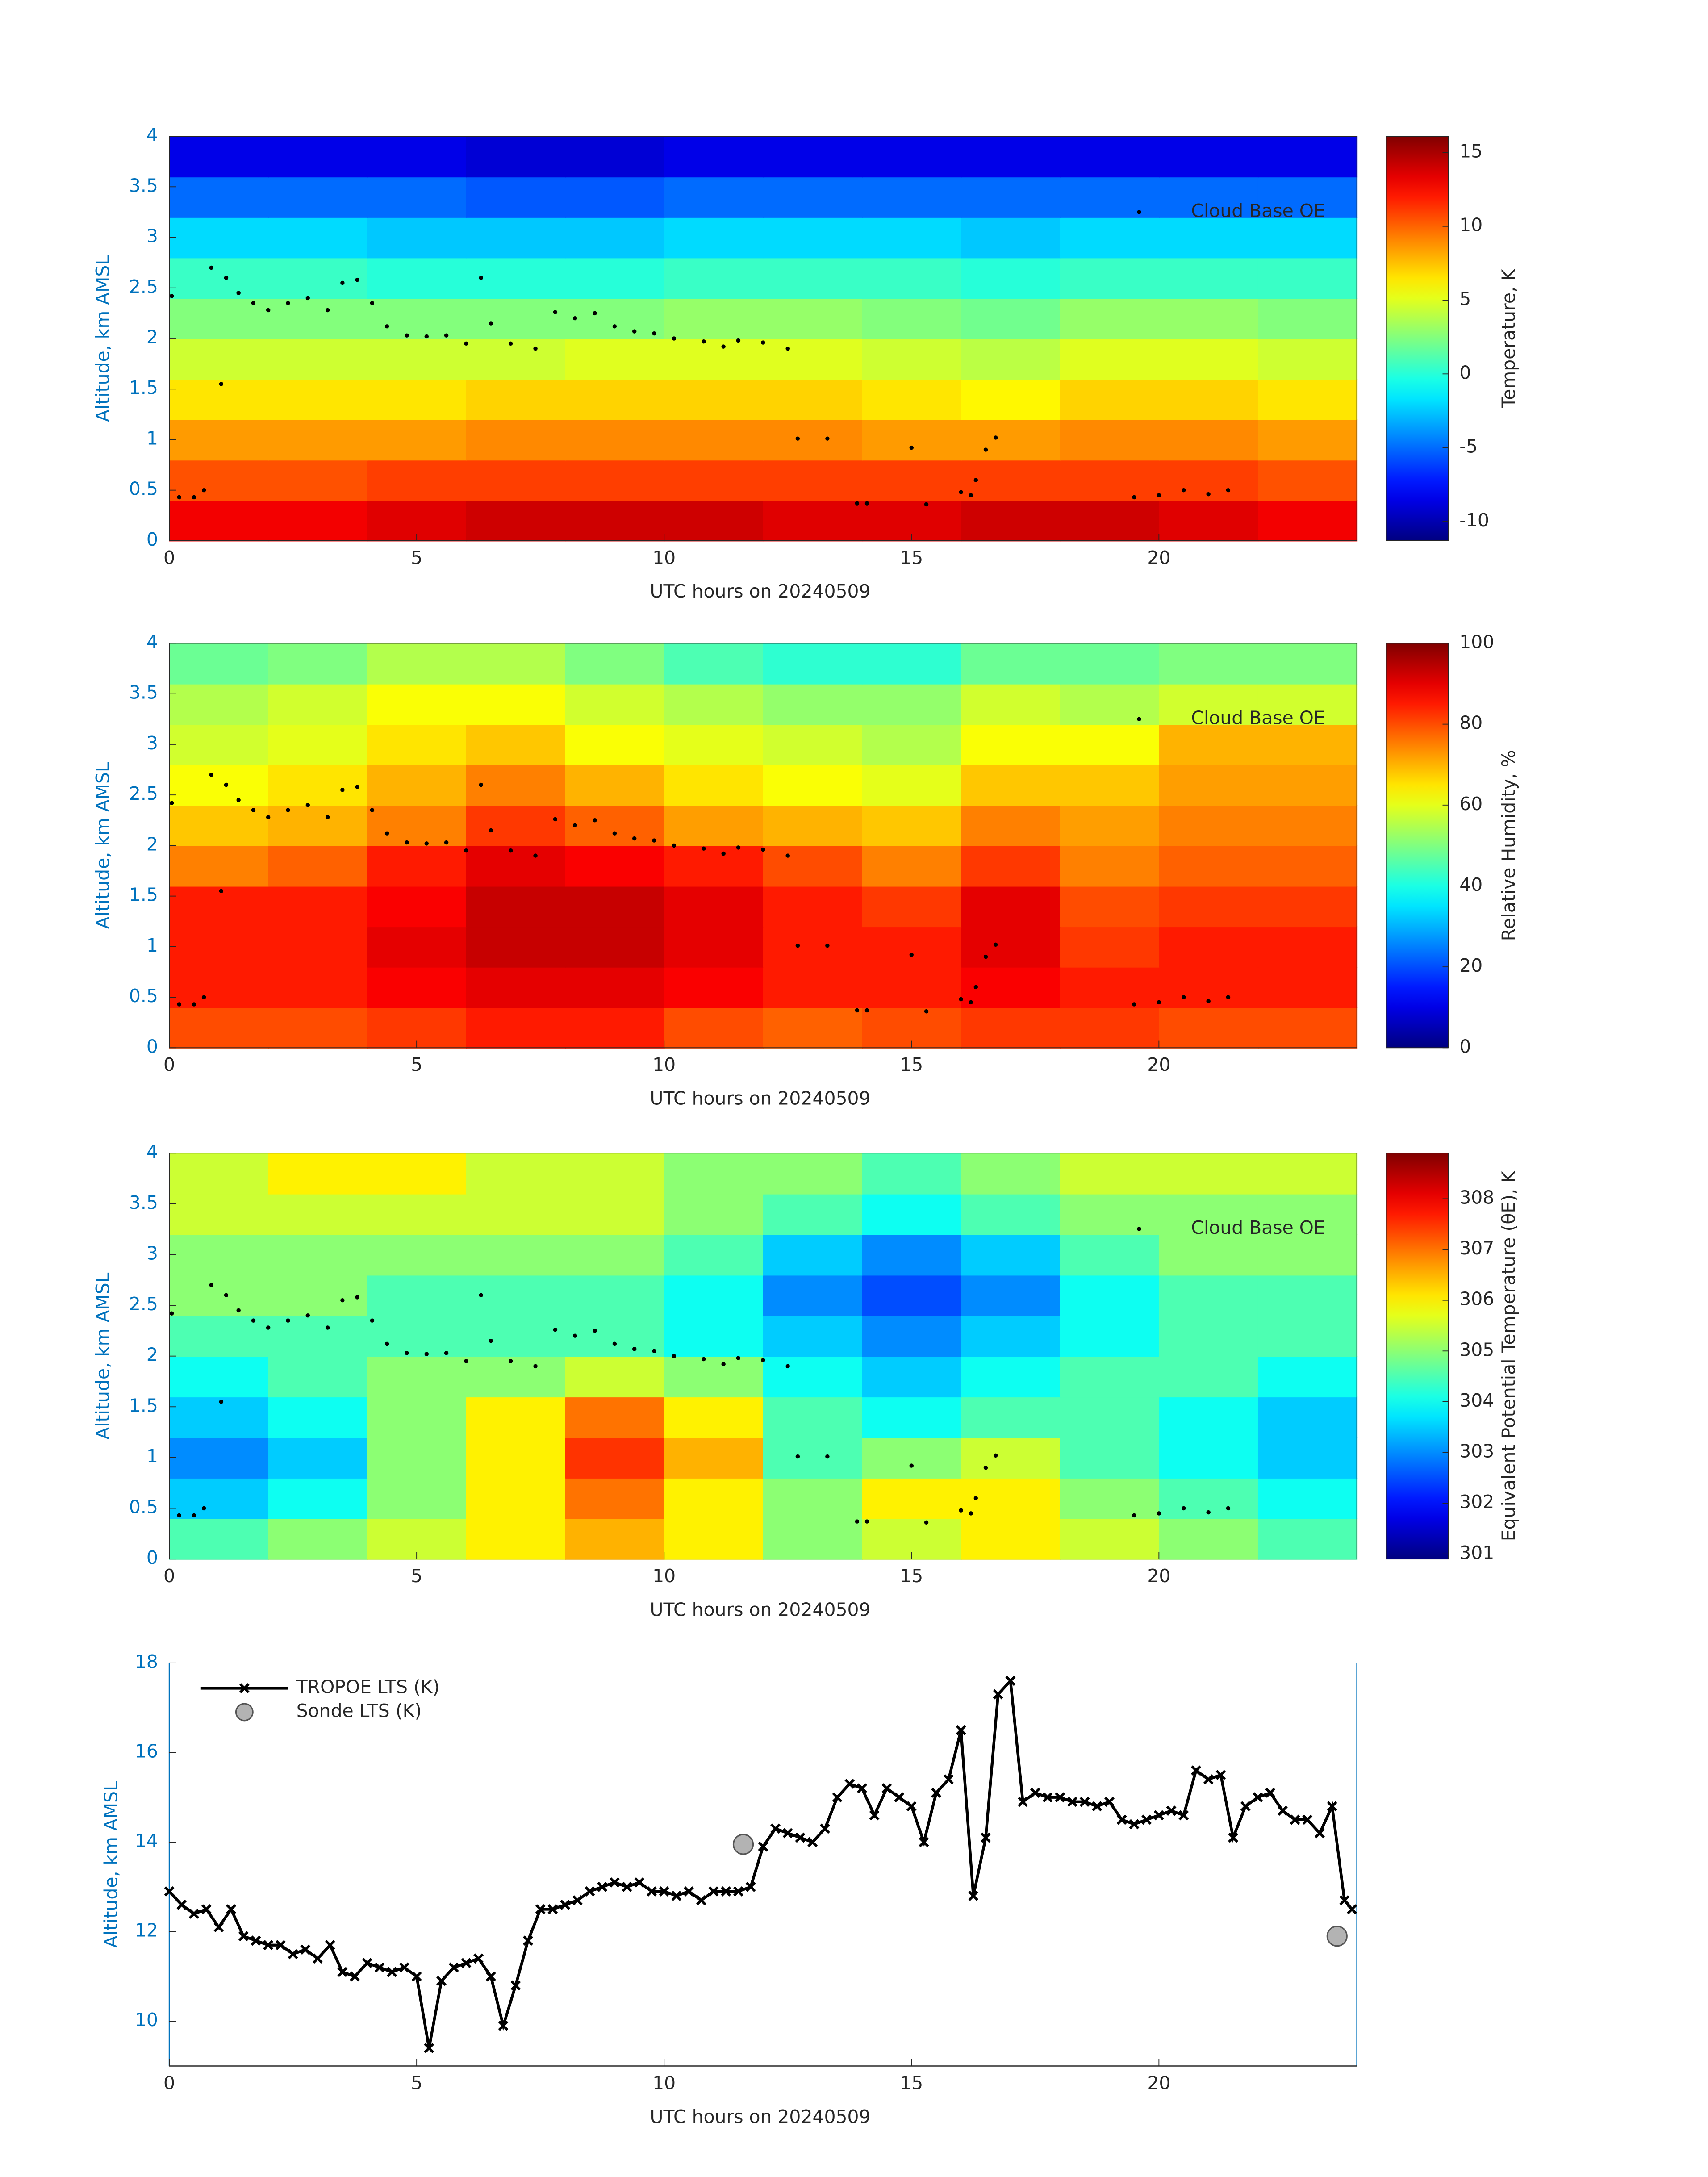 This screenshot has height=2177, width=1708. What do you see at coordinates (143, 1405) in the screenshot?
I see `y-tick-label: 1.5` at bounding box center [143, 1405].